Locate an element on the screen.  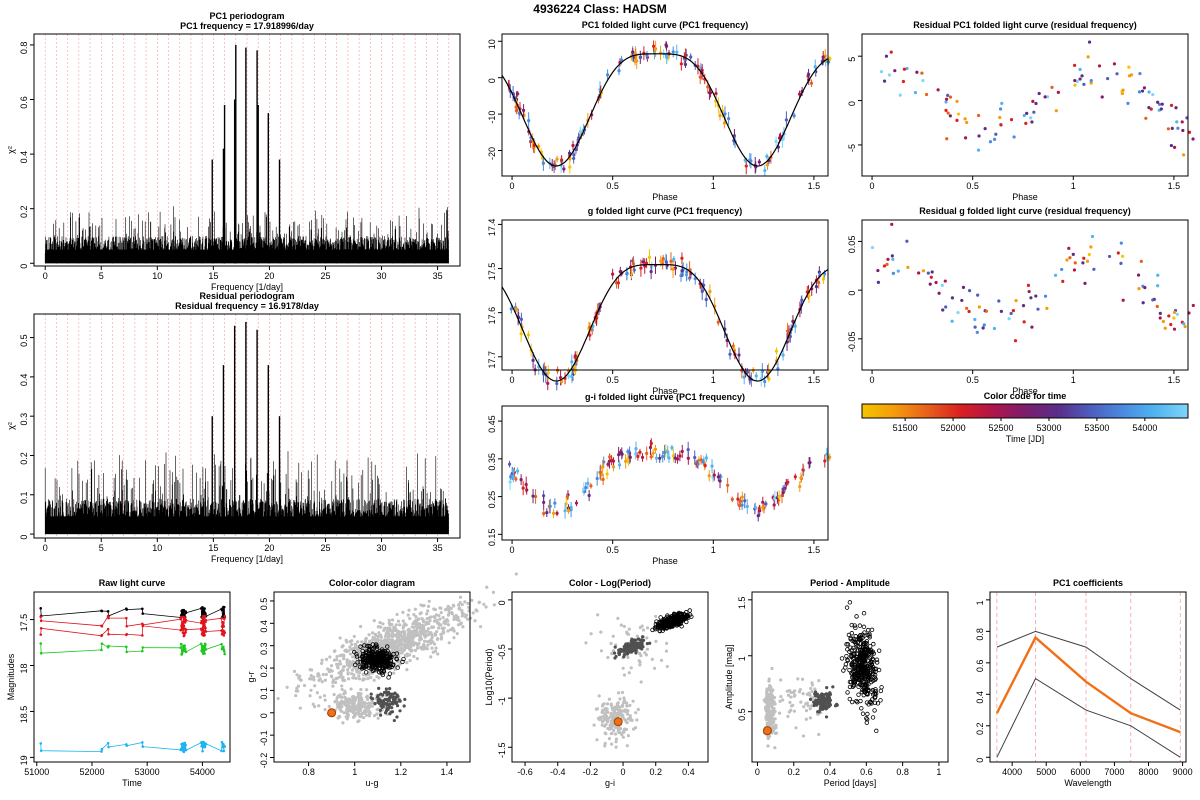
x-axis-label: Time [JD] is located at coordinates (1025, 439).